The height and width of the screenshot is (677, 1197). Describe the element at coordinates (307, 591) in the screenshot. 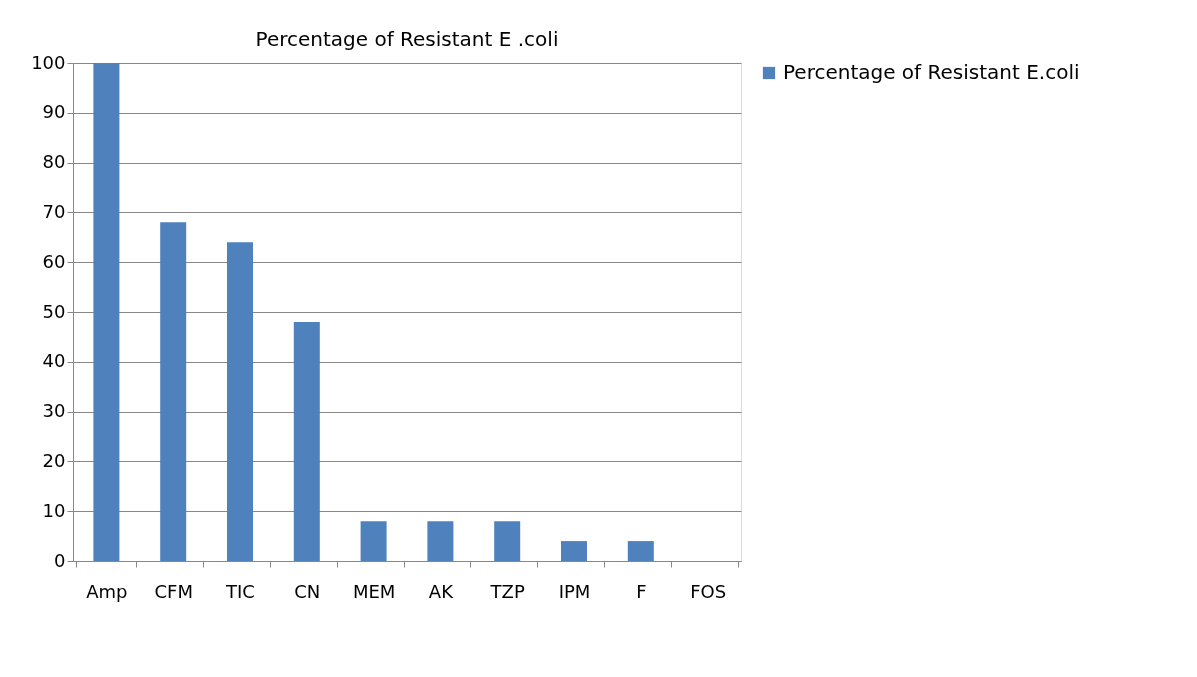

I see `x-tick-label: CN` at that location.